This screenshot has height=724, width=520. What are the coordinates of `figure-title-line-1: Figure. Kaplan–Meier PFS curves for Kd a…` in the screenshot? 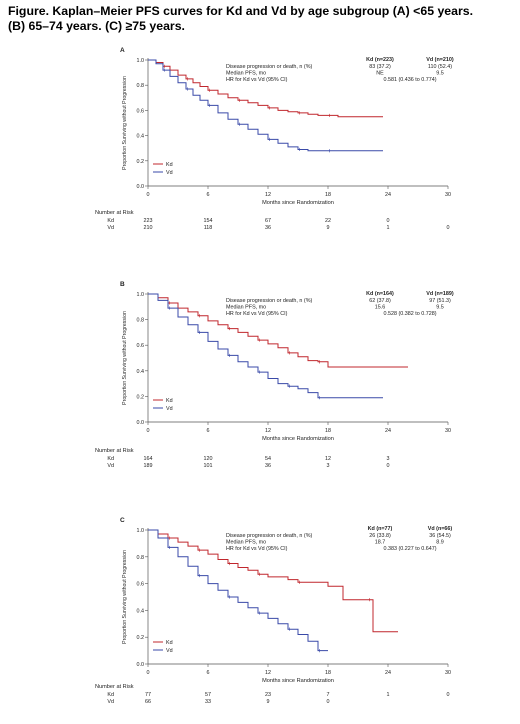 It's located at (241, 11).